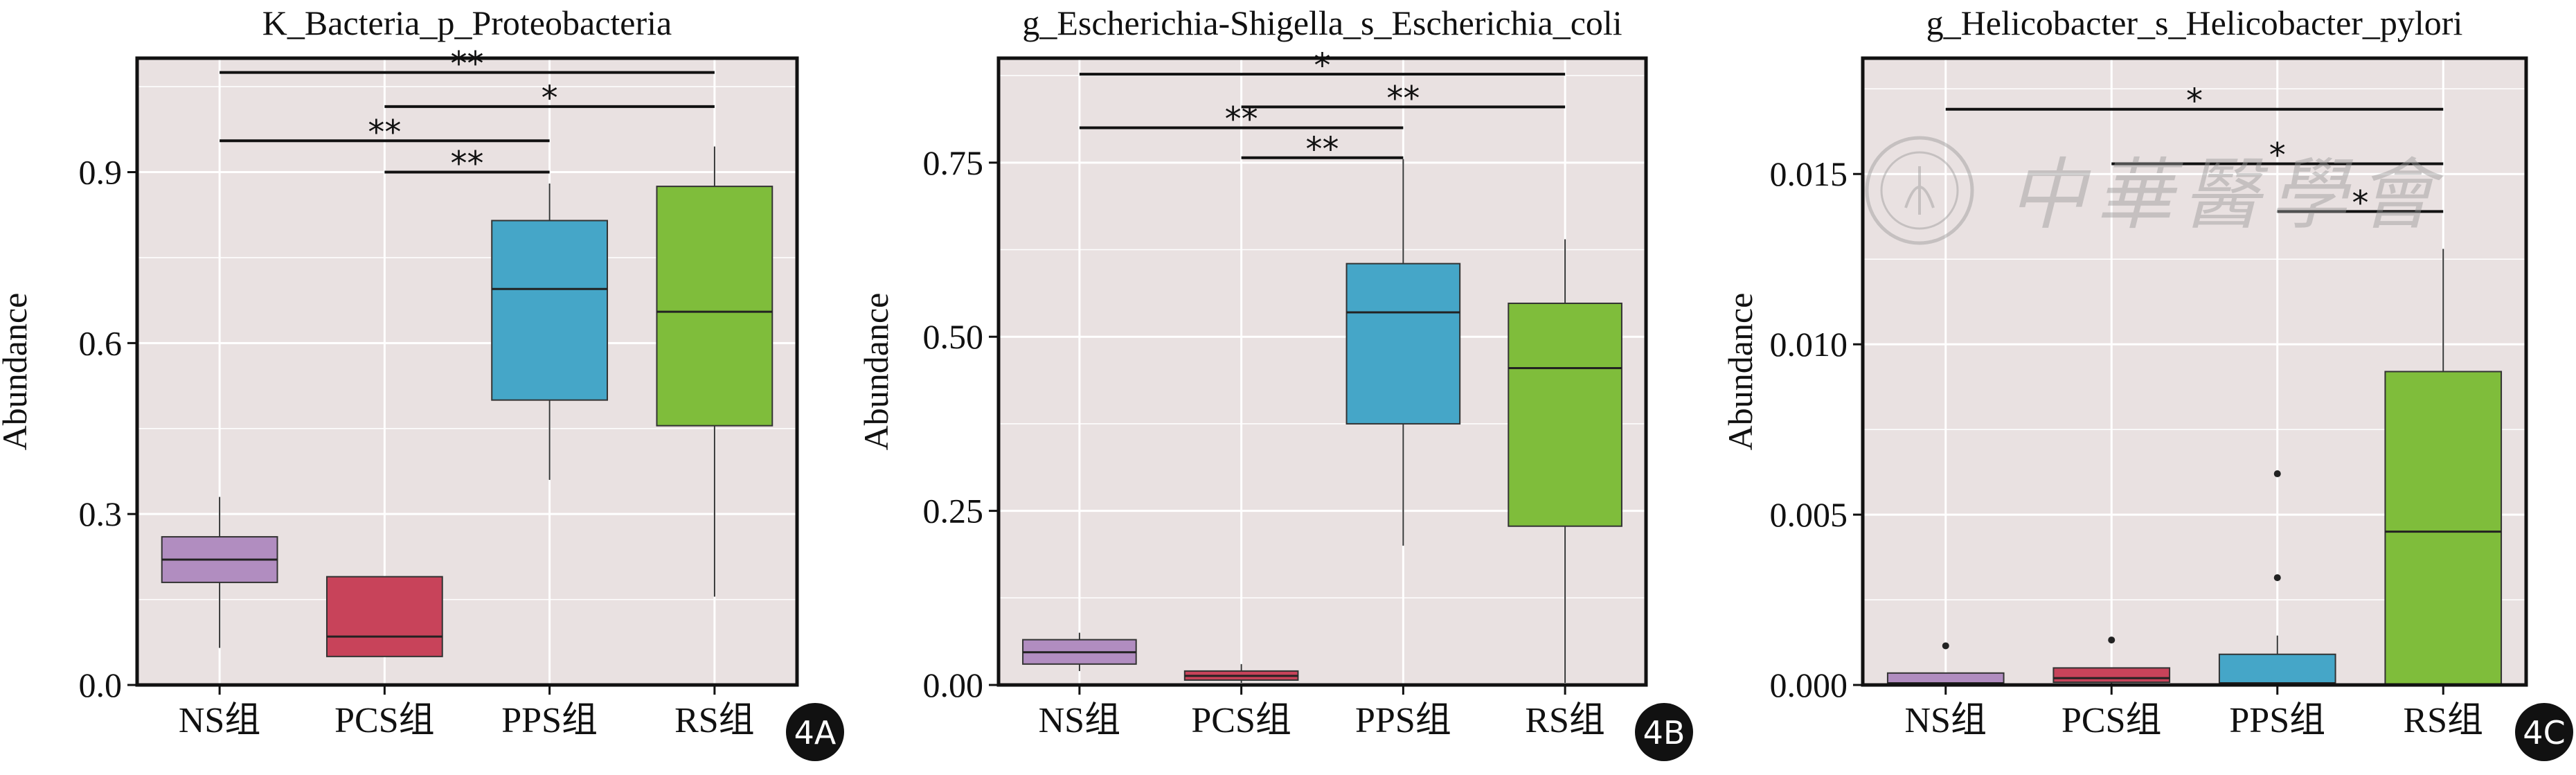 The image size is (2576, 775). What do you see at coordinates (1809, 514) in the screenshot?
I see `y-tick-label: 0.005` at bounding box center [1809, 514].